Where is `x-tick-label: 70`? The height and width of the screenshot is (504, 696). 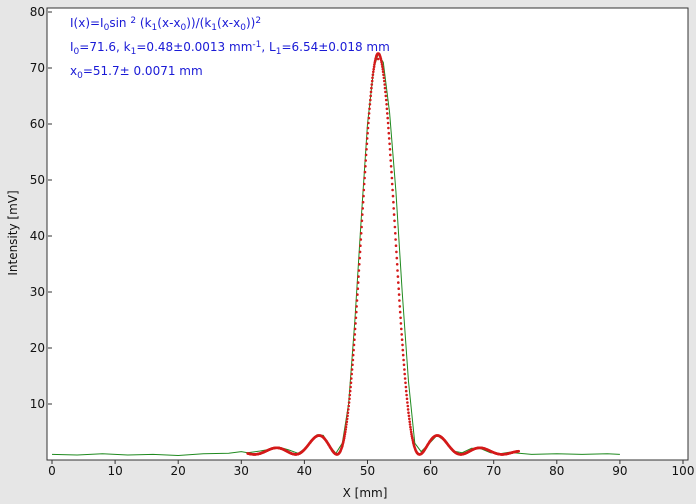 x-tick-label: 70 is located at coordinates (493, 471).